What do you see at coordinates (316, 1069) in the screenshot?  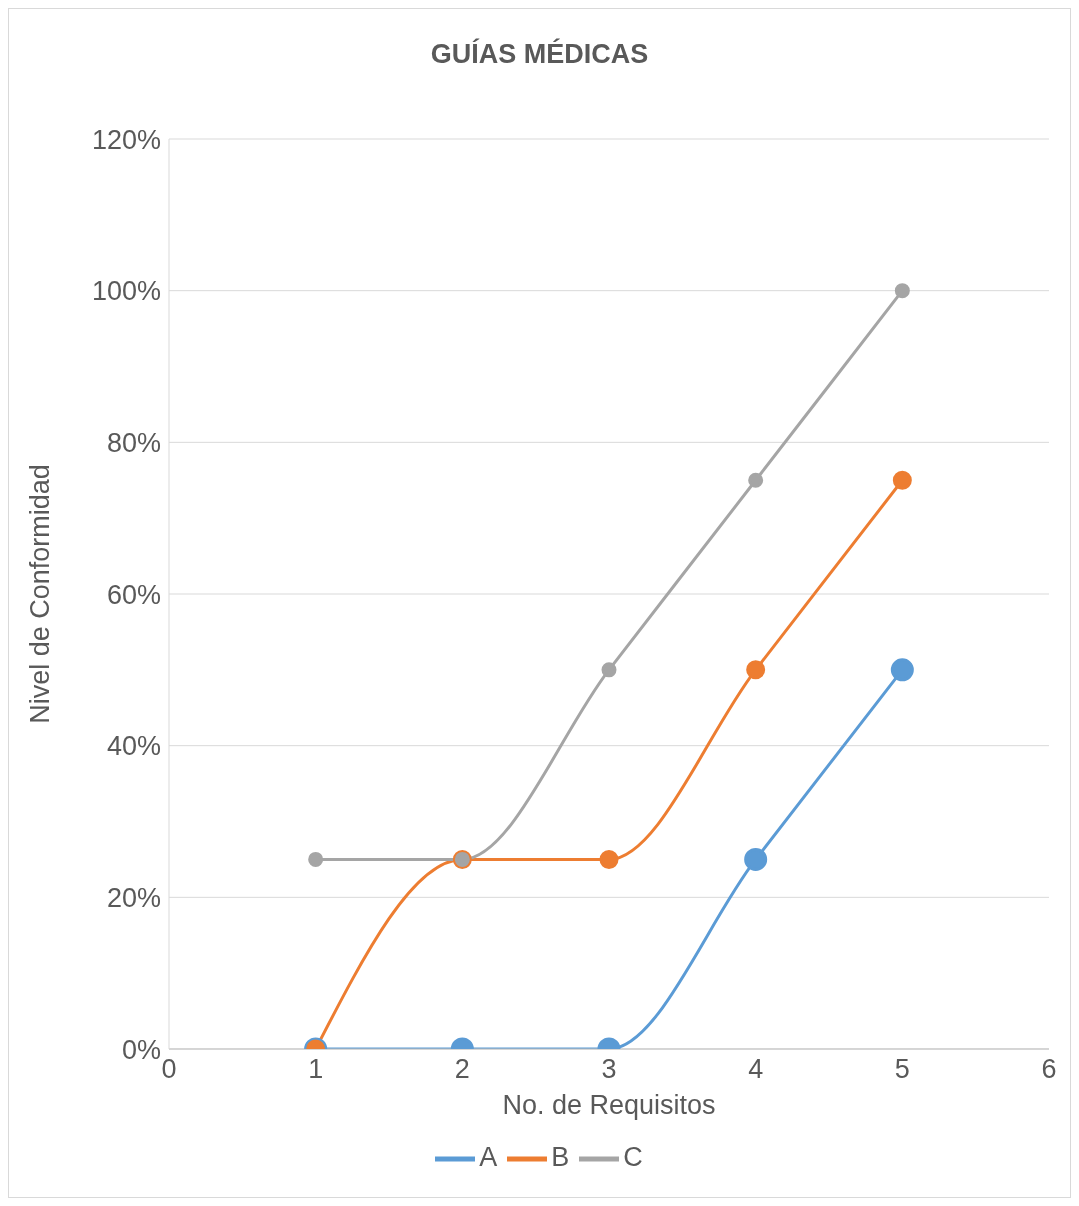 I see `x-tick-label: 1` at bounding box center [316, 1069].